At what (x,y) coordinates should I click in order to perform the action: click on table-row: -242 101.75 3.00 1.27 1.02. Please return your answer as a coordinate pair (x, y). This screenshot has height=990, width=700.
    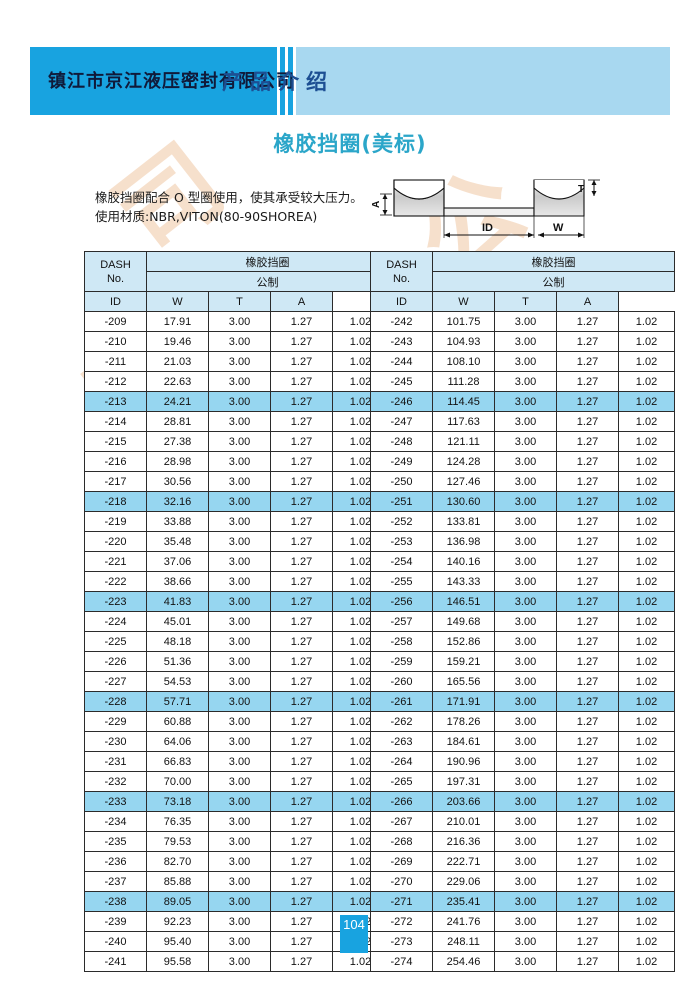
    Looking at the image, I should click on (522, 321).